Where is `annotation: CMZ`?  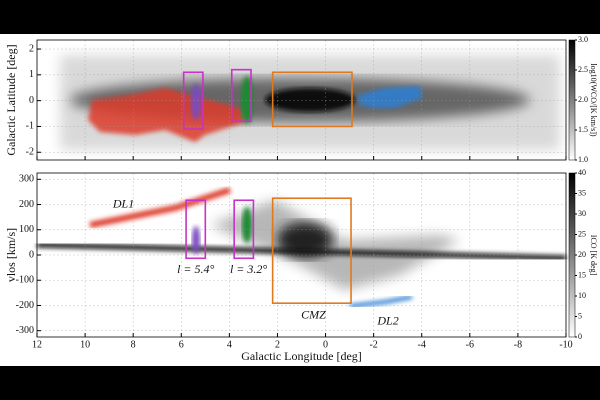
annotation: CMZ is located at coordinates (313, 314).